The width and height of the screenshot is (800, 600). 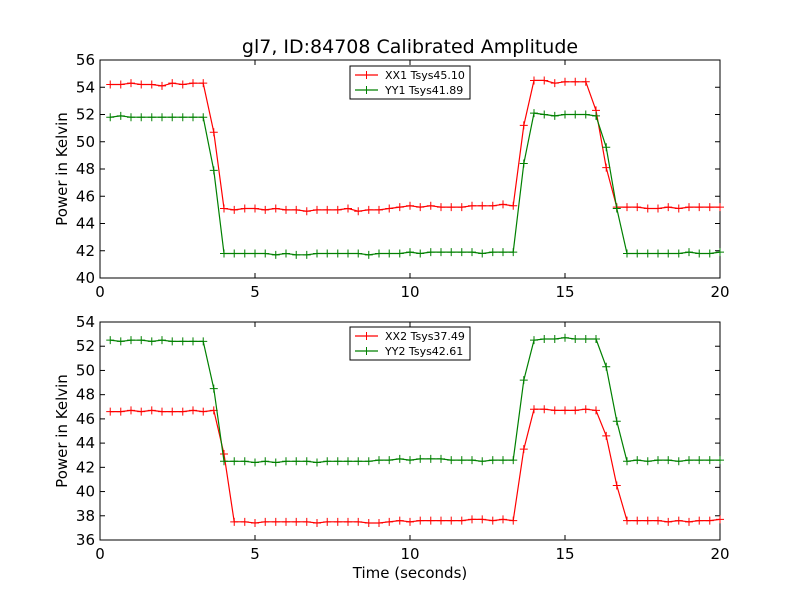 What do you see at coordinates (62, 169) in the screenshot?
I see `y-axis-label: Power in Kelvin` at bounding box center [62, 169].